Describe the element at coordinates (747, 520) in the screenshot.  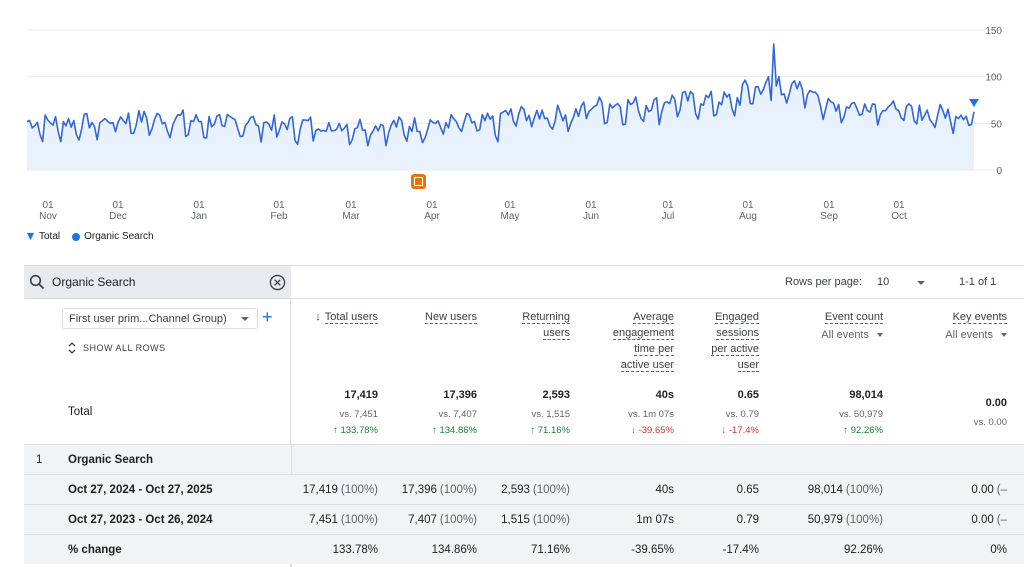
I see `cell-value: 0.79` at that location.